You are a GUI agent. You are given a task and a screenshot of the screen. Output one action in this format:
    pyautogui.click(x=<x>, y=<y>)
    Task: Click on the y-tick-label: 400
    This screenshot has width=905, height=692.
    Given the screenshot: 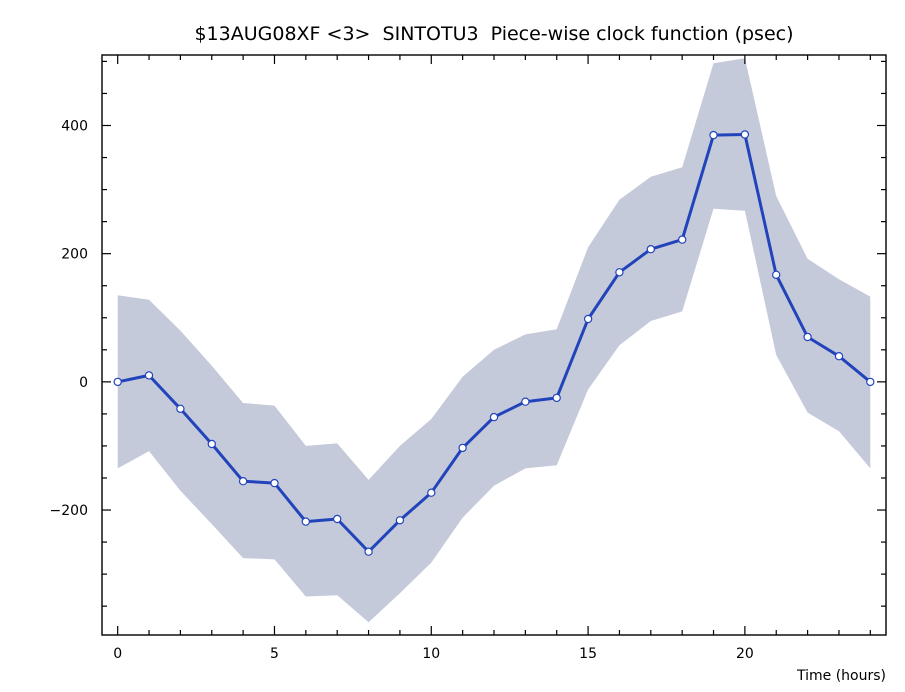 What is the action you would take?
    pyautogui.click(x=74, y=126)
    